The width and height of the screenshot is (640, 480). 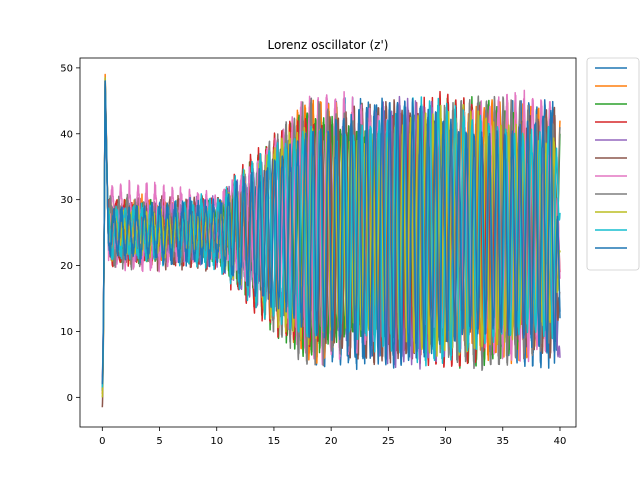 What do you see at coordinates (66, 266) in the screenshot?
I see `y-tick-label: 20` at bounding box center [66, 266].